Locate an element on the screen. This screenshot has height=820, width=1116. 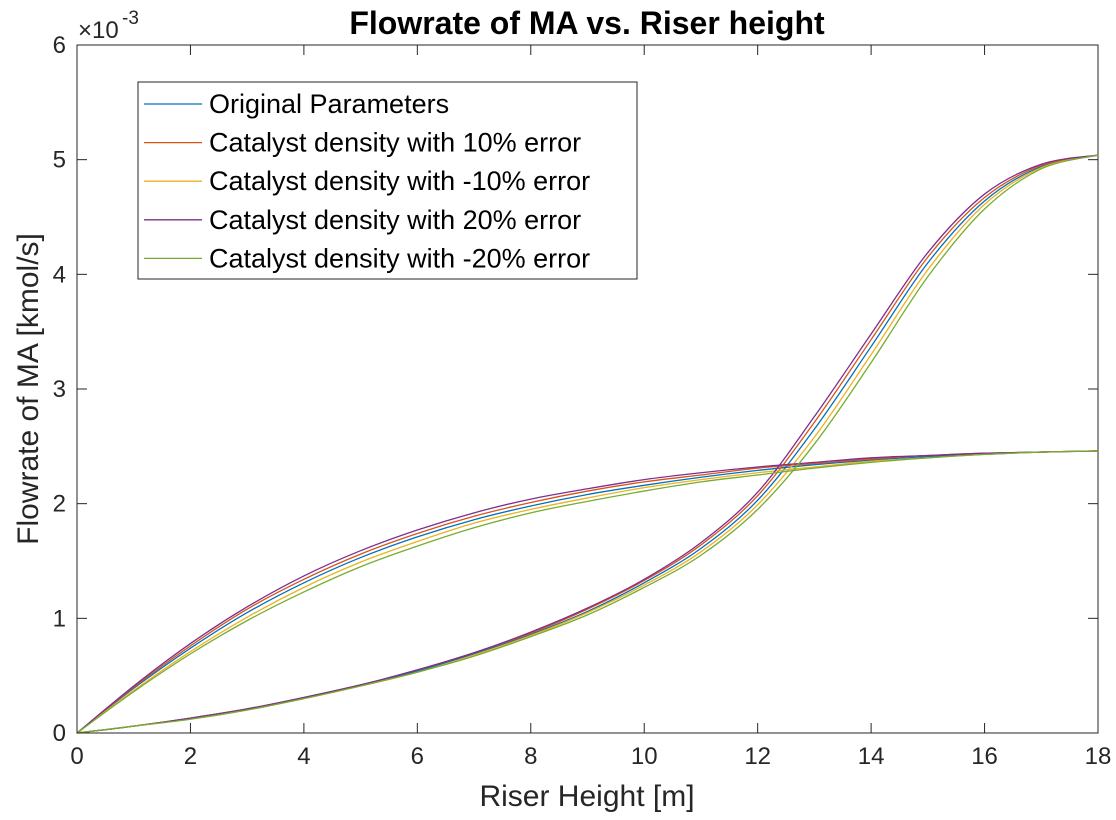
x-tick-label: 18 is located at coordinates (1098, 756).